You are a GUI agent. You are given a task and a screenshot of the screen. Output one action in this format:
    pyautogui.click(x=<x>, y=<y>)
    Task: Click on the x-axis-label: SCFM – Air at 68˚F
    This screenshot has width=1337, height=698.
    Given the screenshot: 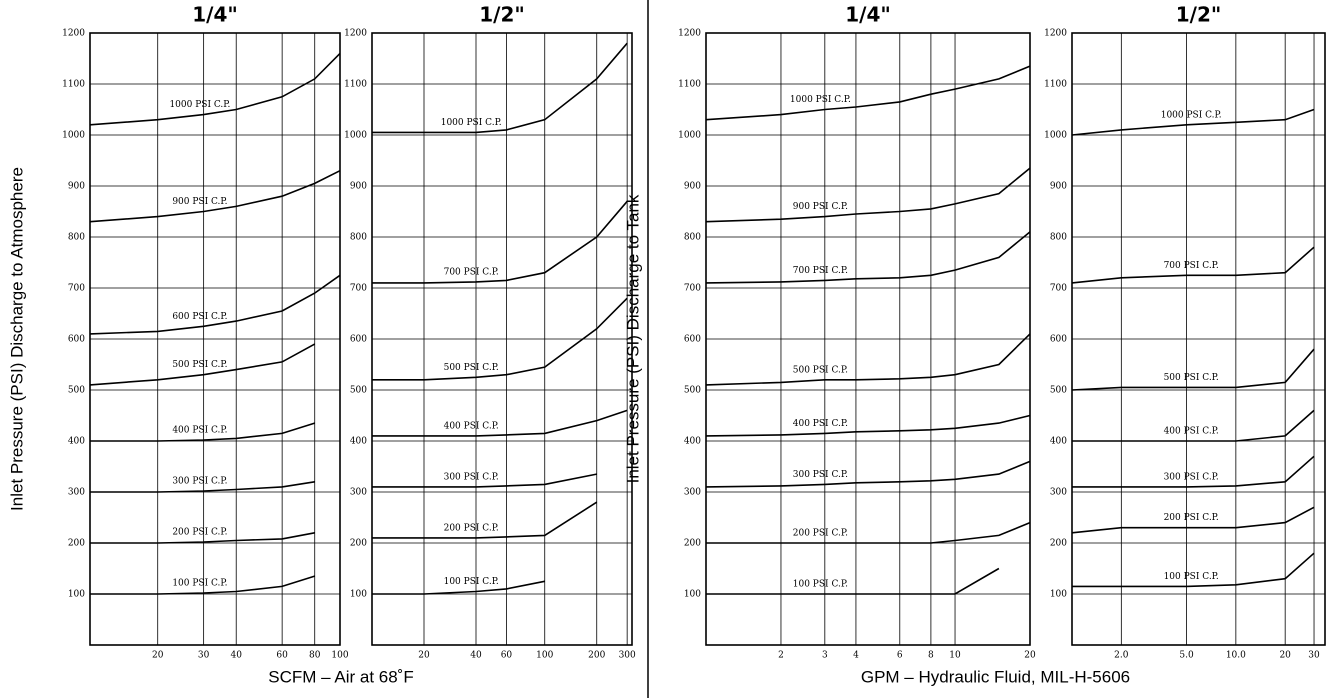 What is the action you would take?
    pyautogui.click(x=340, y=676)
    